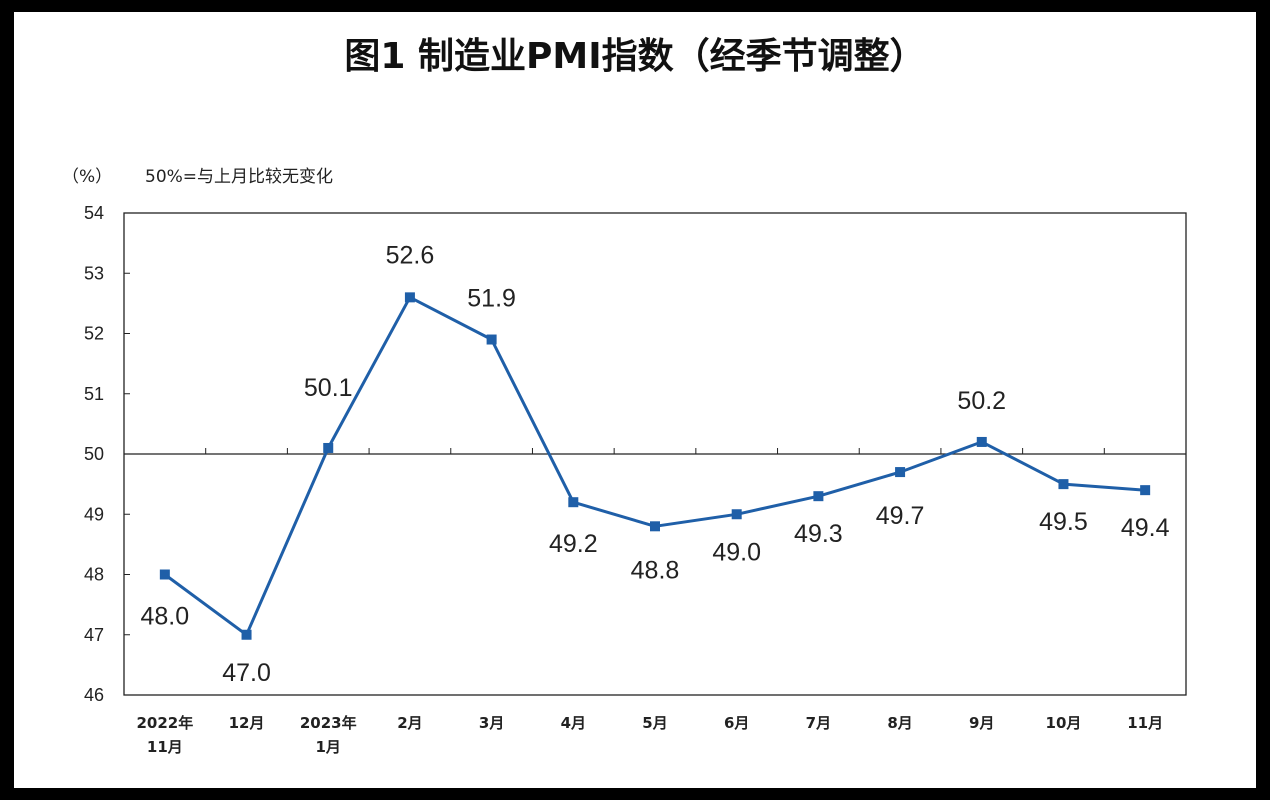  Describe the element at coordinates (818, 723) in the screenshot. I see `x-tick-label: 7月` at that location.